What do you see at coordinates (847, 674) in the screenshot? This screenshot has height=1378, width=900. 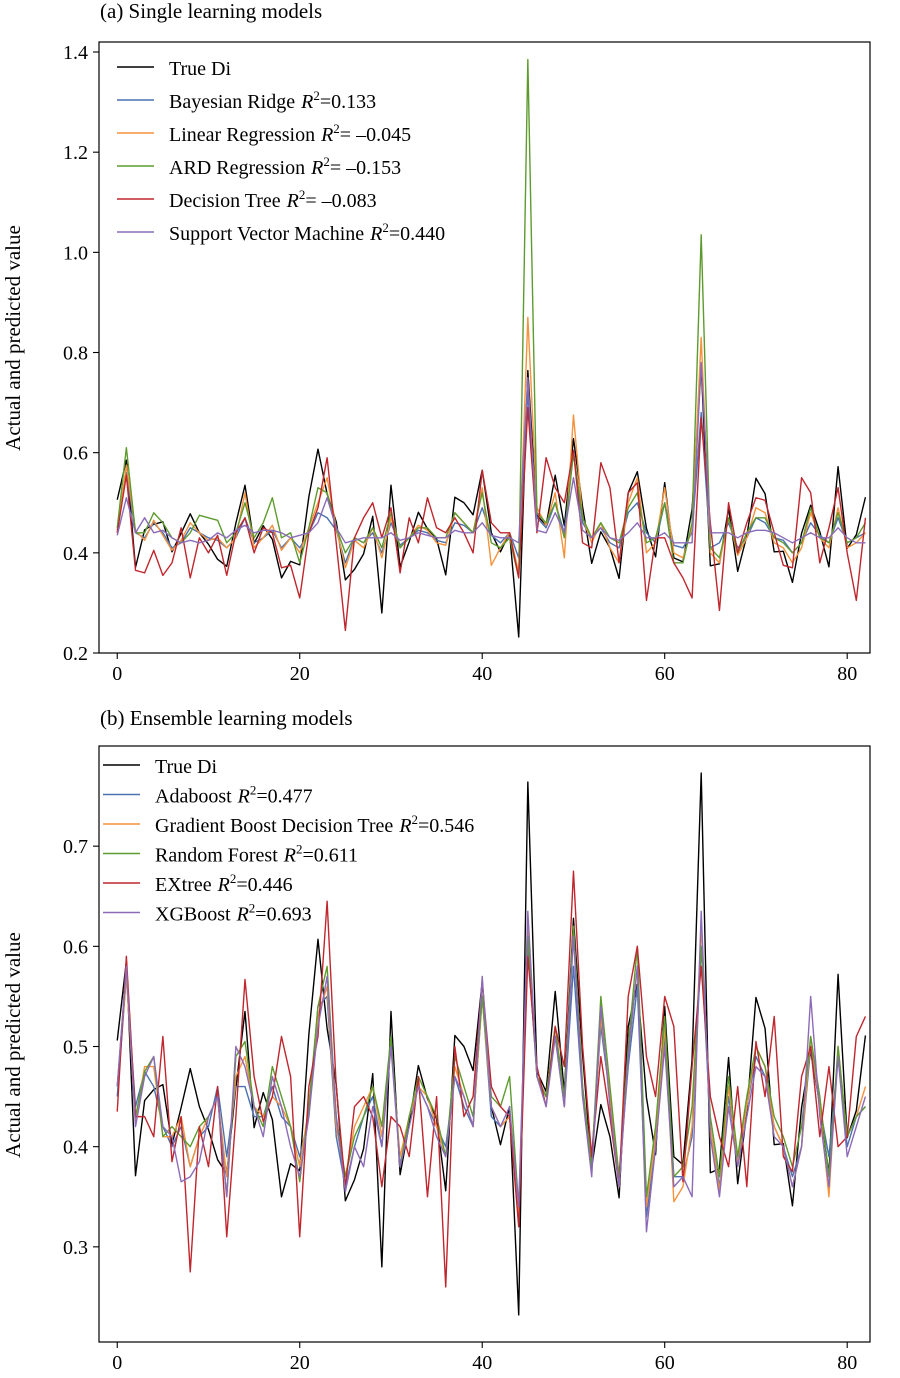 I see `panel-a-x-tick-label: 80` at bounding box center [847, 674].